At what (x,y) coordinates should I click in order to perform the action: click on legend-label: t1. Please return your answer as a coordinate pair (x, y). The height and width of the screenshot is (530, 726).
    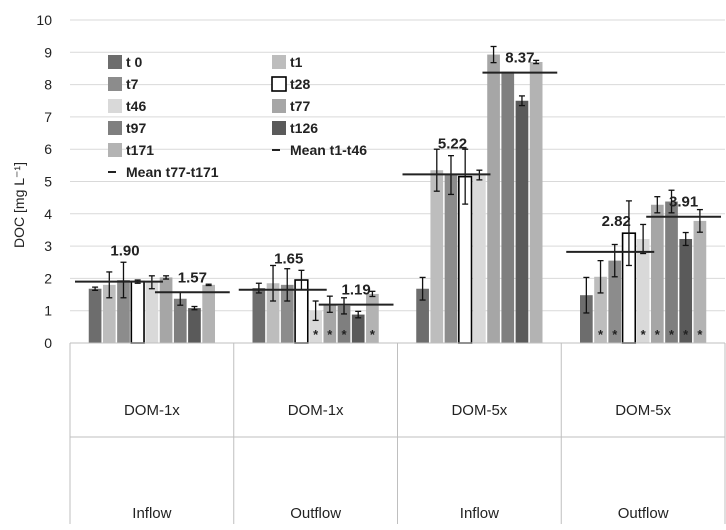
    Looking at the image, I should click on (296, 62).